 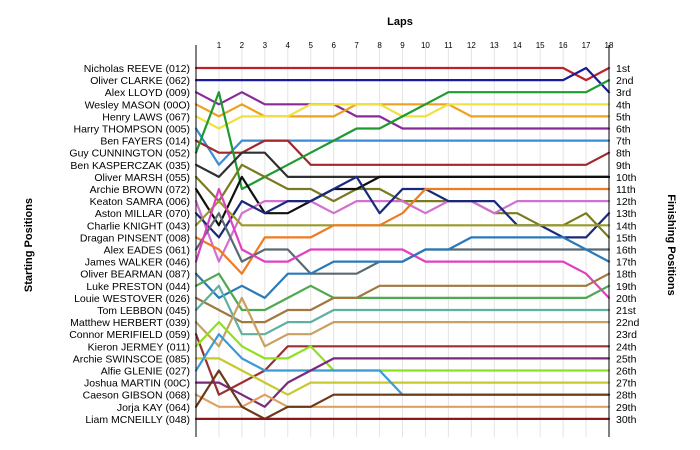 What do you see at coordinates (494, 45) in the screenshot?
I see `lap-tick-label: 13` at bounding box center [494, 45].